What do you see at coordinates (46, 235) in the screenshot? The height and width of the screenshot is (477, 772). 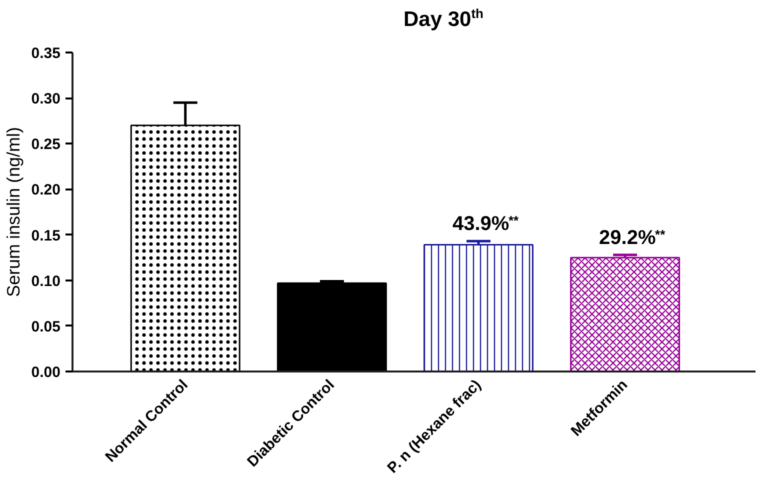 I see `y-tick-label: 0.15` at bounding box center [46, 235].